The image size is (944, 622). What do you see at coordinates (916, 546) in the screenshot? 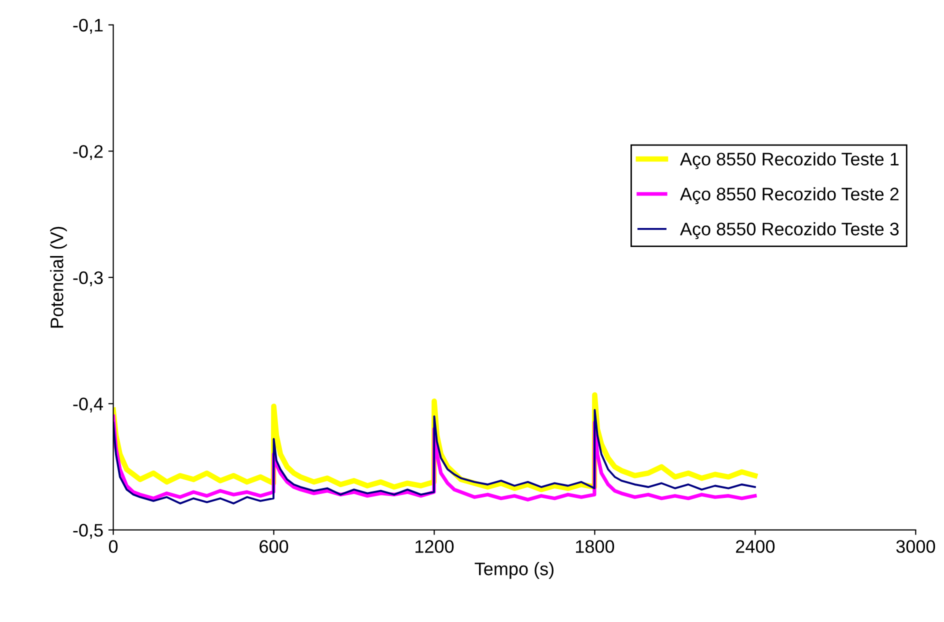
I see `x-tick-label: 3000` at bounding box center [916, 546].